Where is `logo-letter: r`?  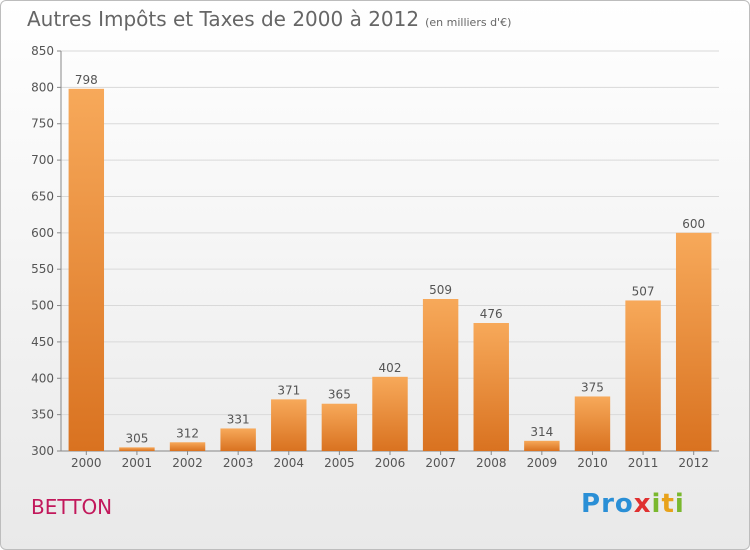
logo-letter: r is located at coordinates (608, 504).